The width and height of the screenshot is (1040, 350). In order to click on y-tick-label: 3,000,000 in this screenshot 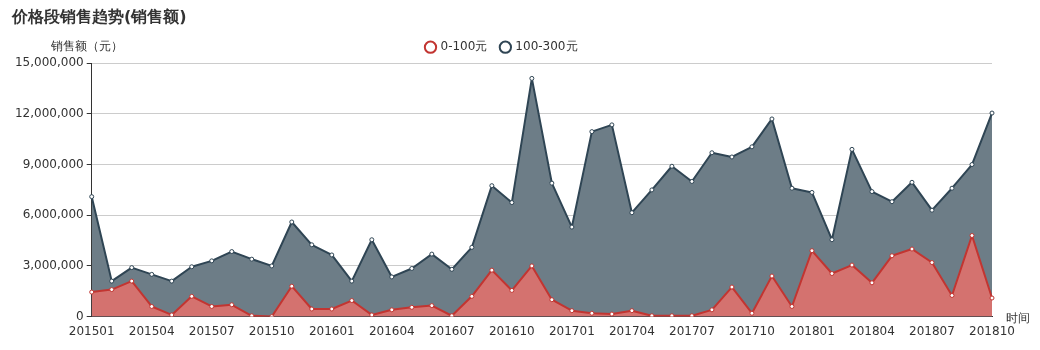, I will do `click(53, 265)`.